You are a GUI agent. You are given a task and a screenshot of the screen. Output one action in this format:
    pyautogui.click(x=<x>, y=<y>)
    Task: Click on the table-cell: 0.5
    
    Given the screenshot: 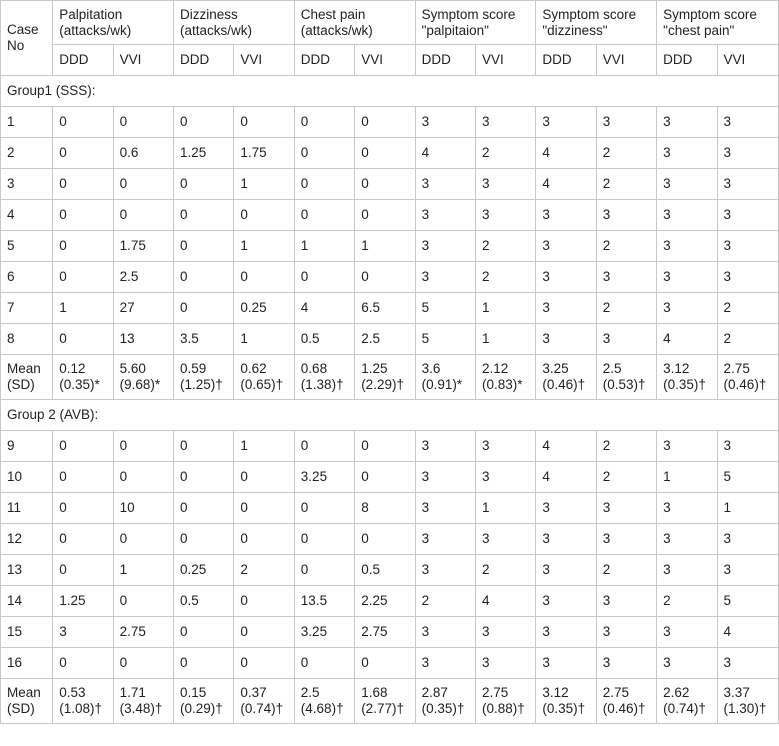 What is the action you would take?
    pyautogui.click(x=324, y=339)
    